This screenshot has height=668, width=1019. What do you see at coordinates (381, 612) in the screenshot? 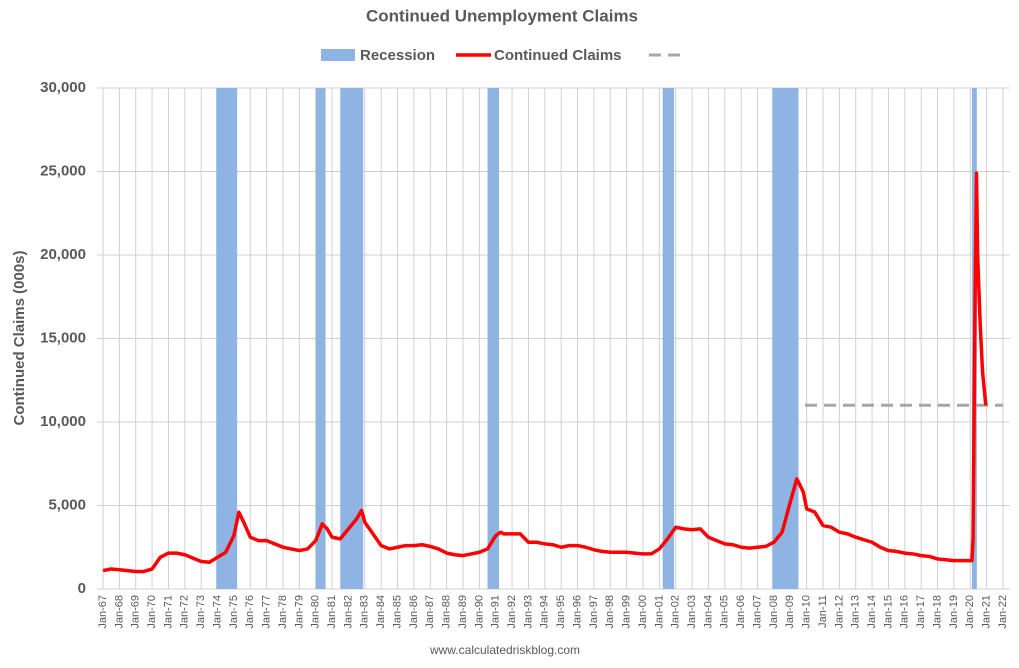
I see `x-tick-label: Jan-84` at bounding box center [381, 612].